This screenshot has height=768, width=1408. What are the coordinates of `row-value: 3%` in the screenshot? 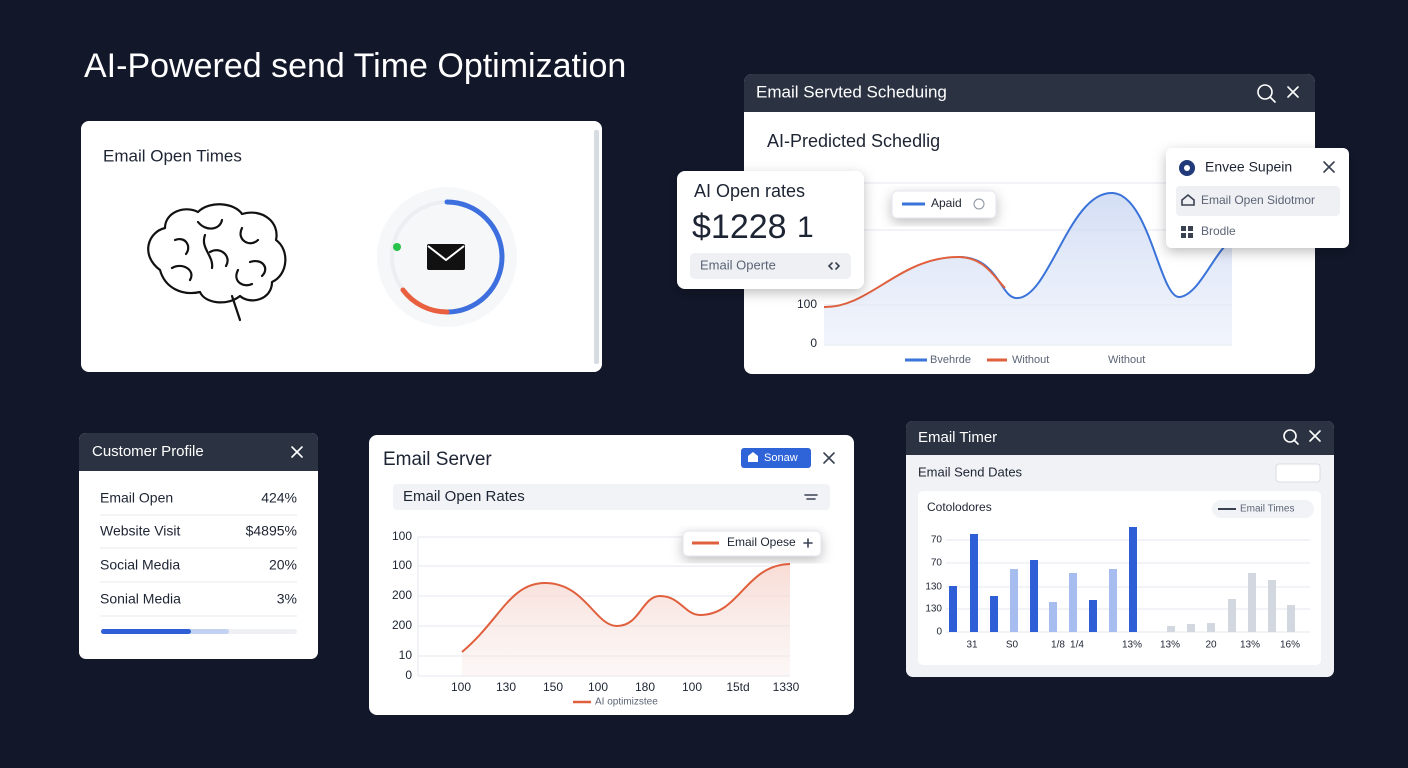 It's located at (287, 599).